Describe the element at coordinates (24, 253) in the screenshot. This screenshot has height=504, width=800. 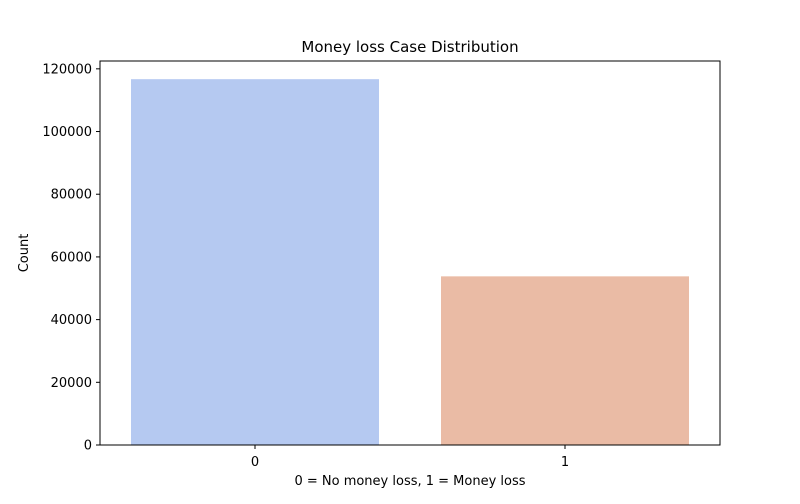
I see `y-axis-label: Count` at that location.